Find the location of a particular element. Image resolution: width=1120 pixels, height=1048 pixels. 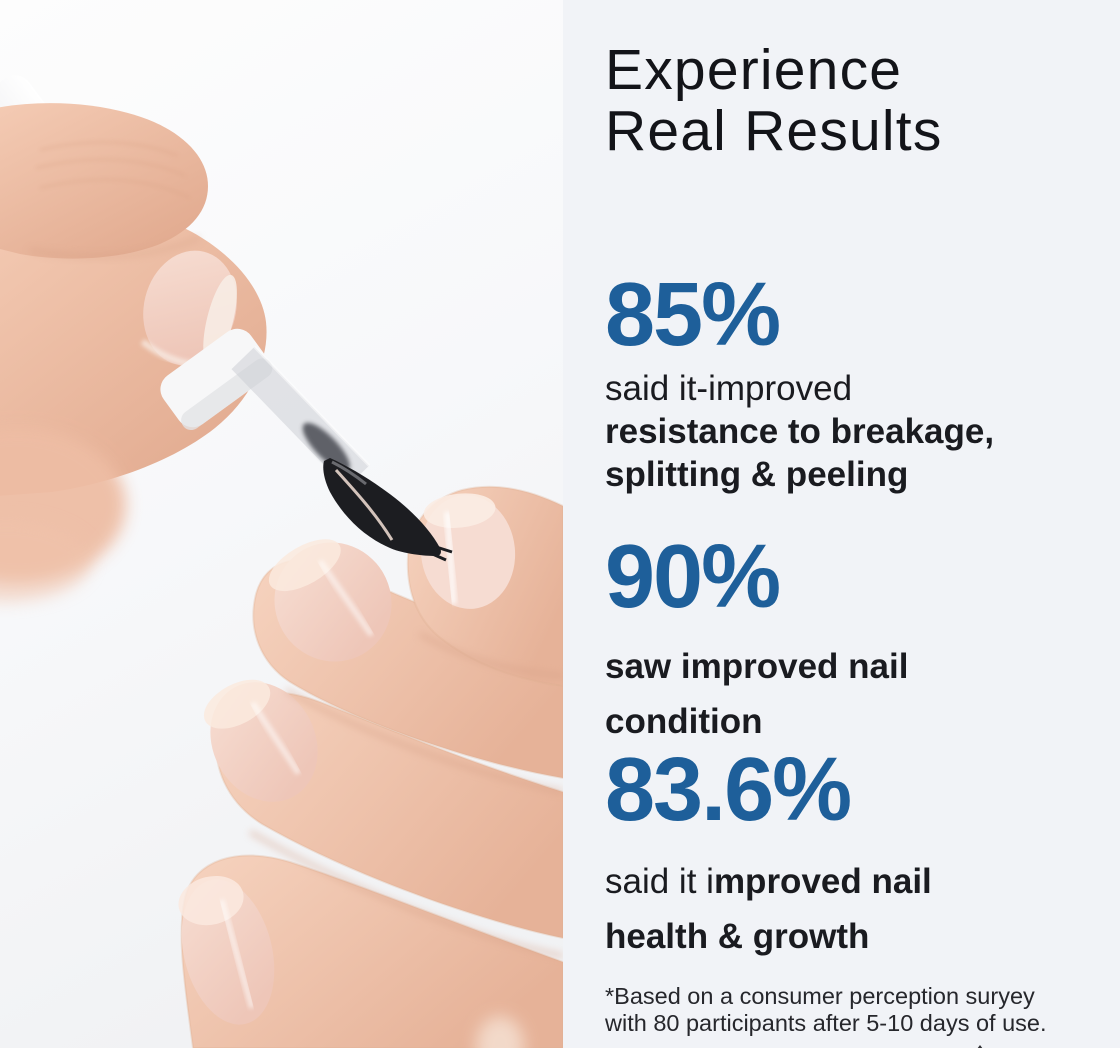

hand-fade-blur is located at coordinates (45, 560).